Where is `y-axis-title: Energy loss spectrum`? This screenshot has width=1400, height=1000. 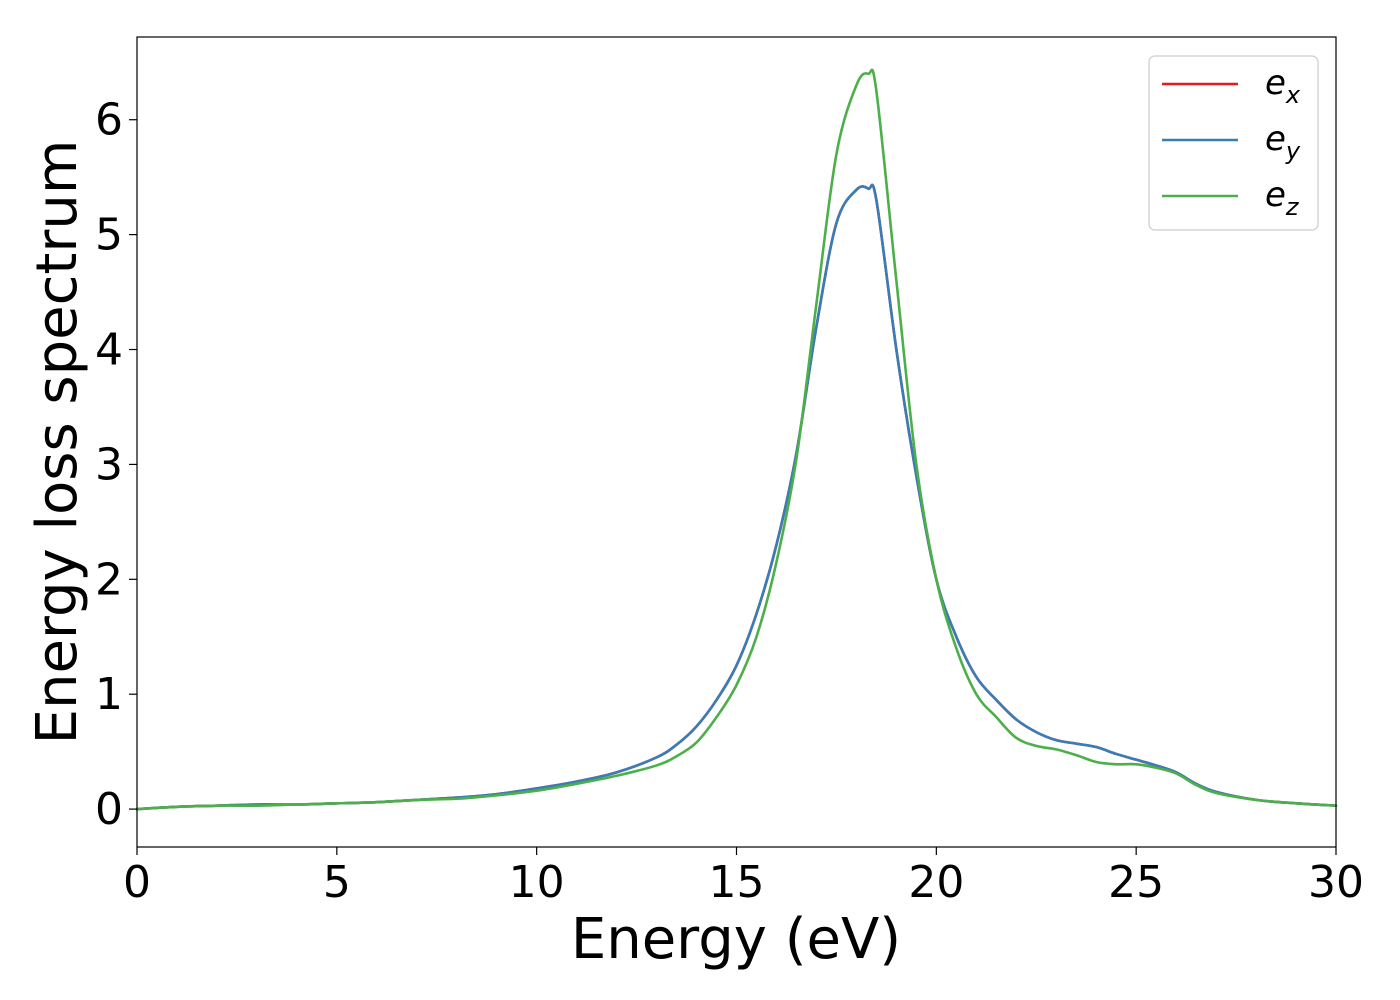 y-axis-title: Energy loss spectrum is located at coordinates (57, 442).